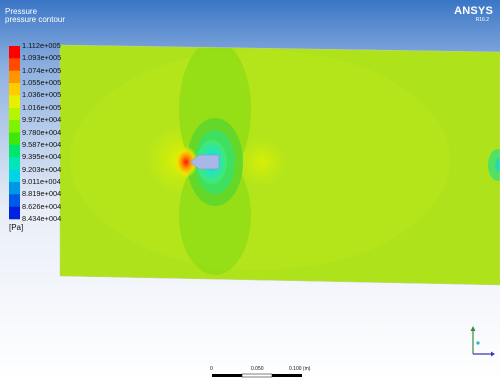 Image resolution: width=500 pixels, height=381 pixels. Describe the element at coordinates (42, 144) in the screenshot. I see `legend-tick-label: 9.587e+004` at that location.